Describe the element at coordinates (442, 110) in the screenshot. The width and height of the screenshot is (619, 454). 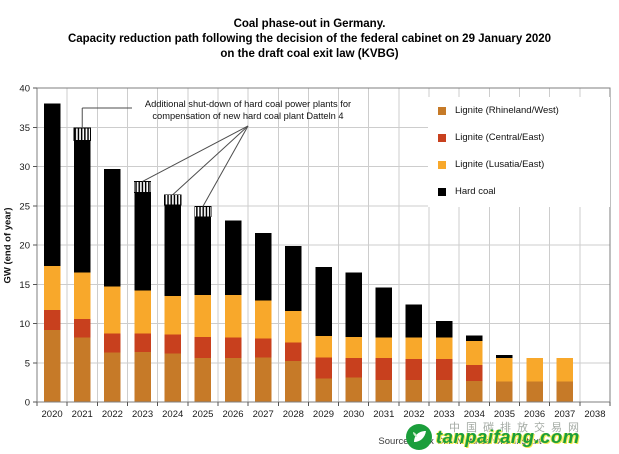
I see `legend-marker-lignite-rhineland` at that location.